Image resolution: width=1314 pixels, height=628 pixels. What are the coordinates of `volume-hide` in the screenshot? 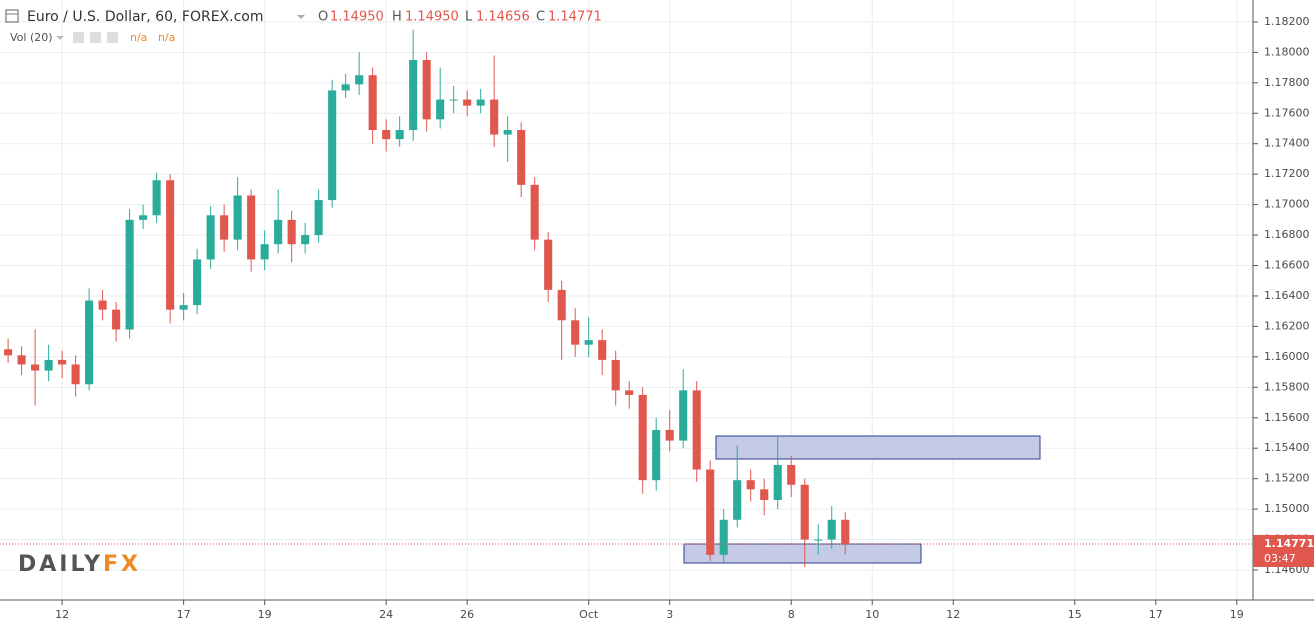 It's located at (95, 37).